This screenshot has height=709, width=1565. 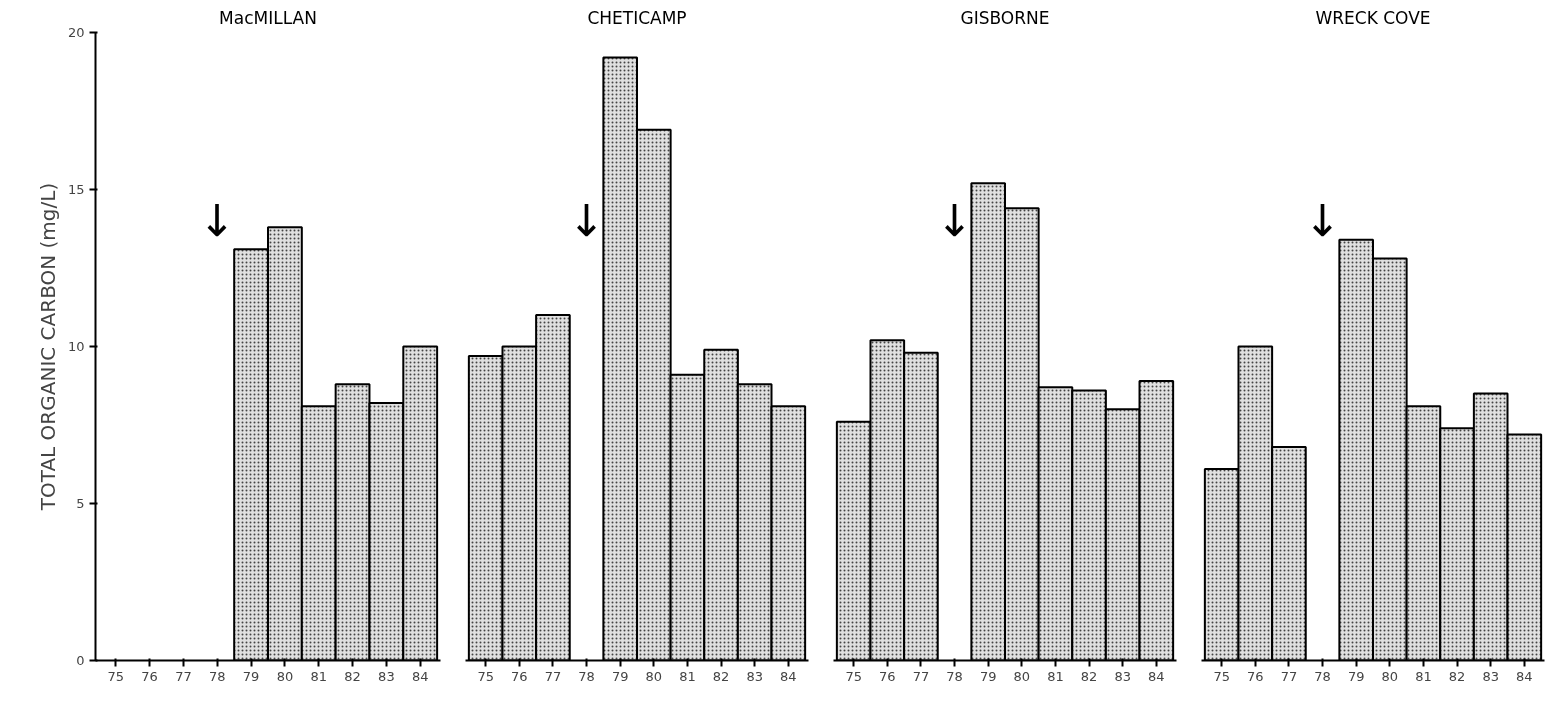 What do you see at coordinates (80, 660) in the screenshot?
I see `y-tick-label: 0` at bounding box center [80, 660].